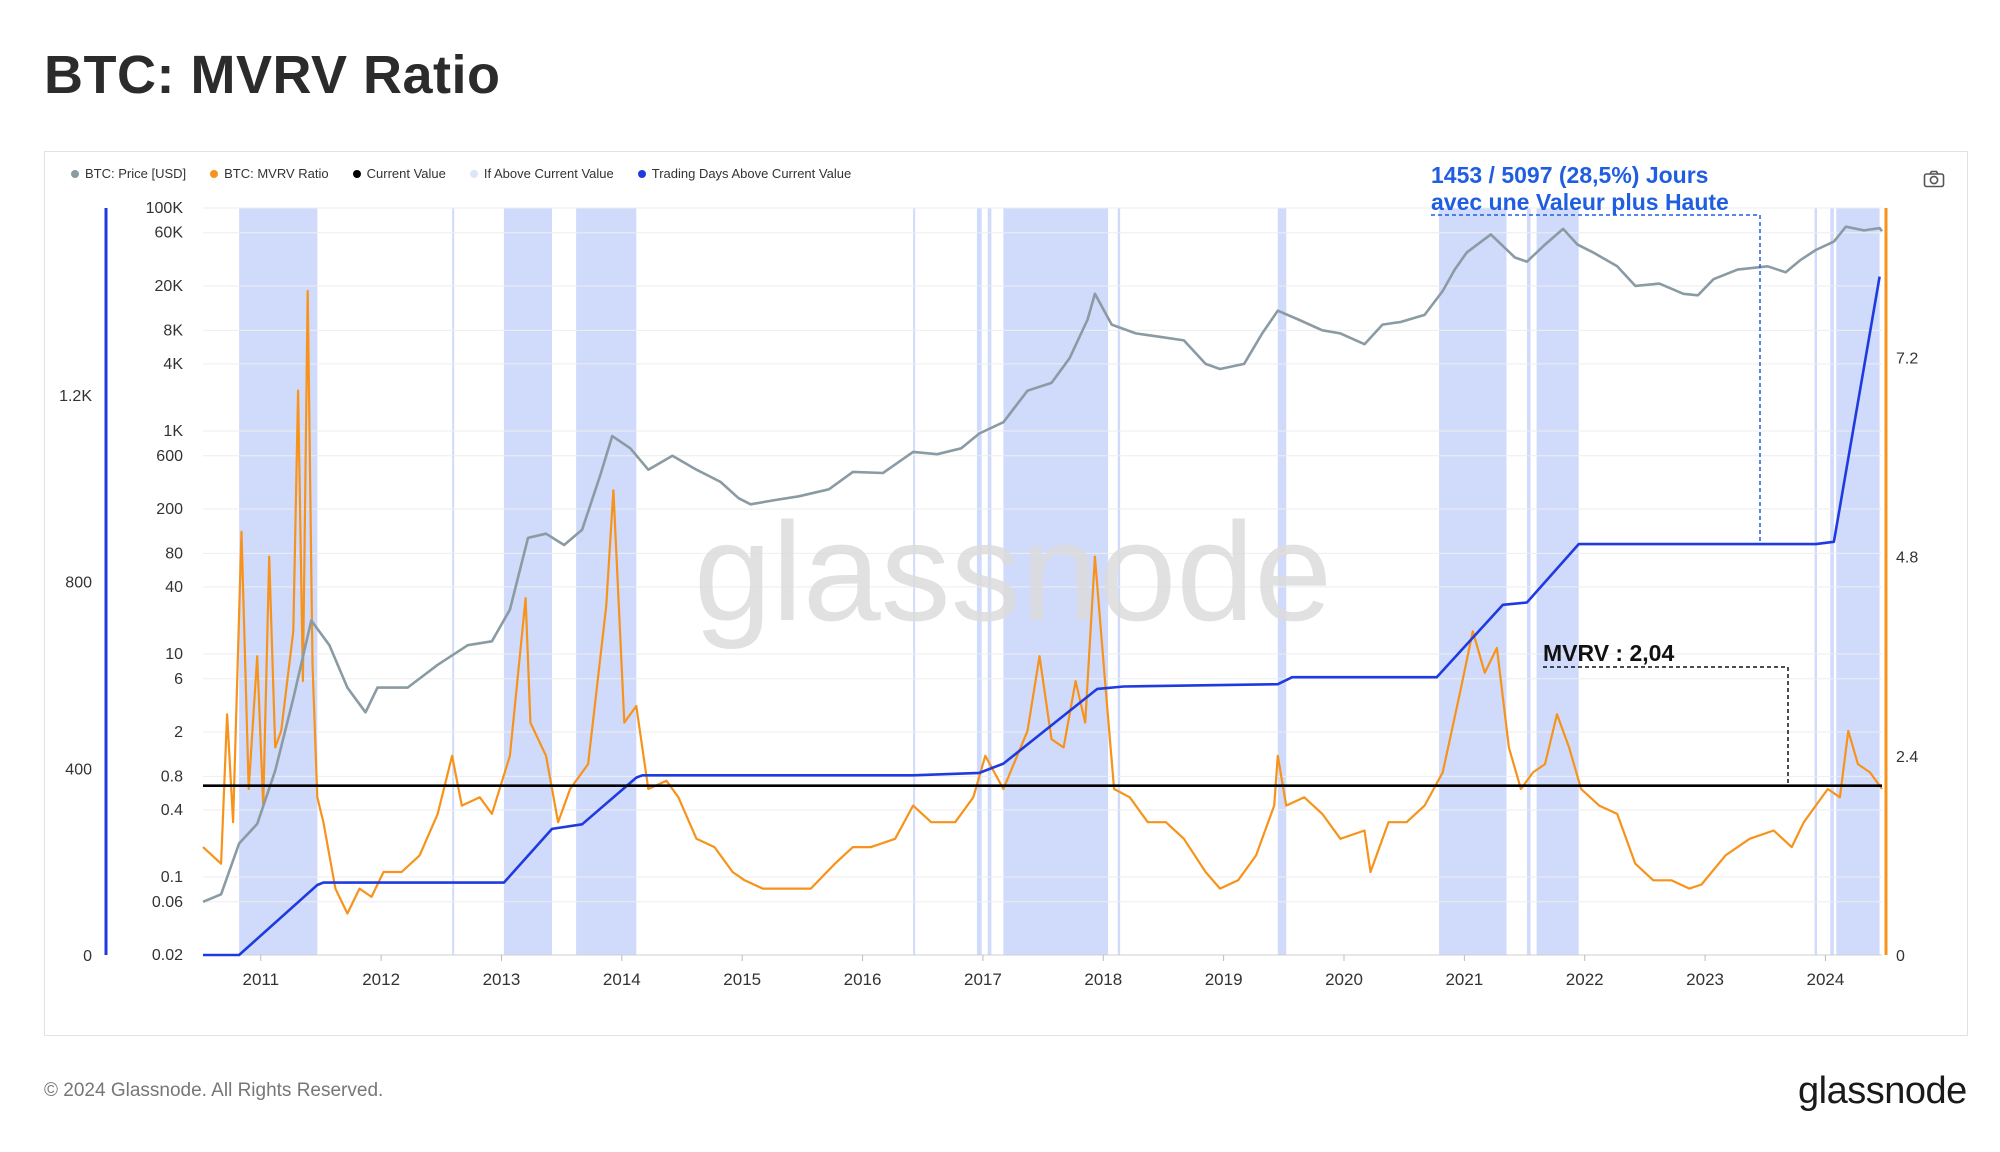  I want to click on price-tick-label: 0.02, so click(167, 955).